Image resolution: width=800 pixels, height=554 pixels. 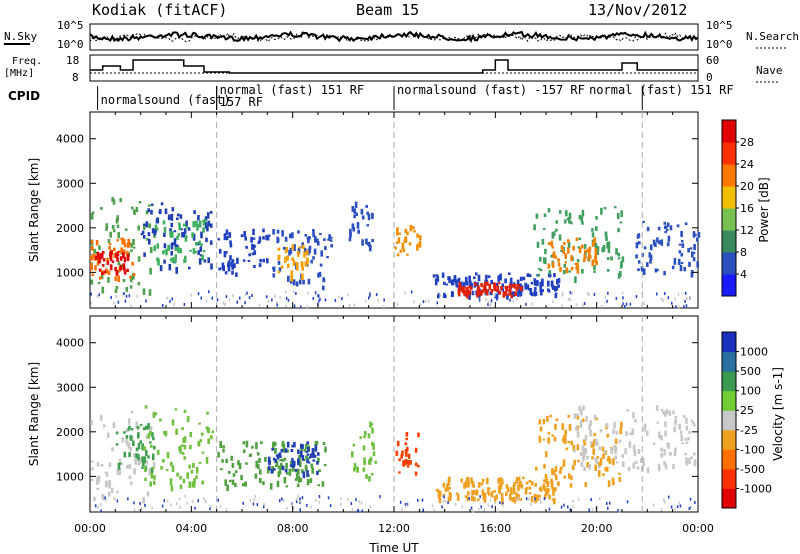 I want to click on power-ylabel: Slant Range [km], so click(x=34, y=210).